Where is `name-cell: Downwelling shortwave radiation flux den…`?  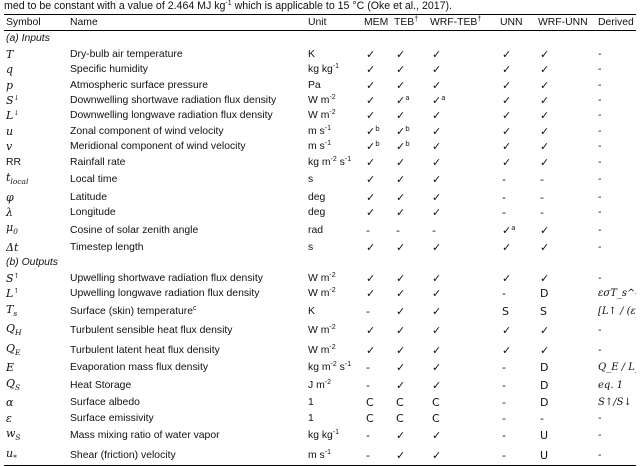
name-cell: Downwelling shortwave radiation flux den… is located at coordinates (187, 100).